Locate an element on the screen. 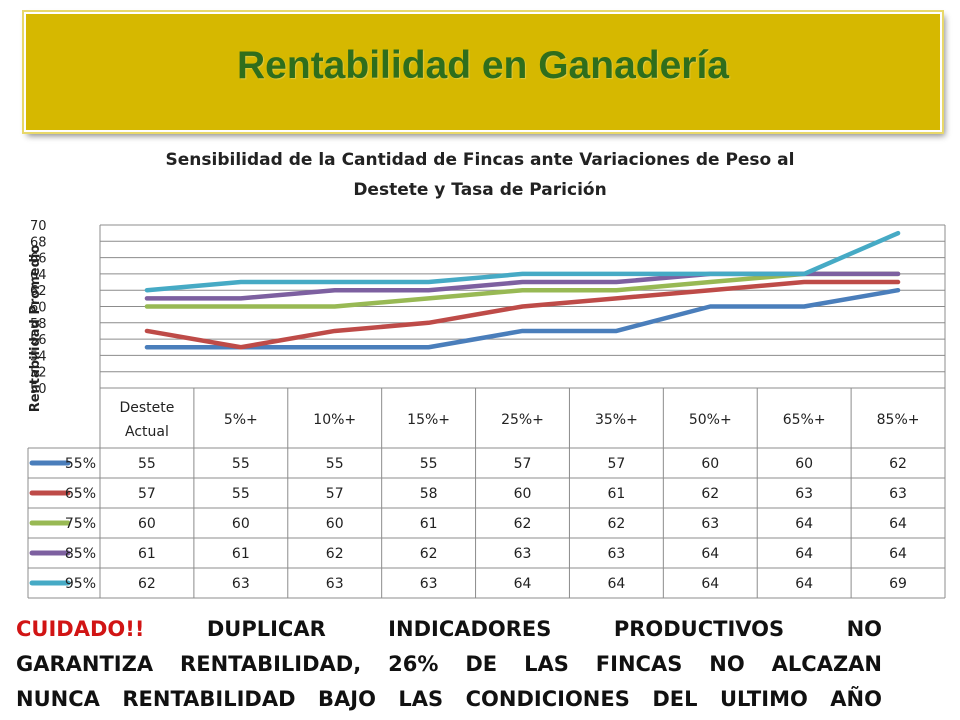 The height and width of the screenshot is (720, 960). legend-label: 55% is located at coordinates (80, 464).